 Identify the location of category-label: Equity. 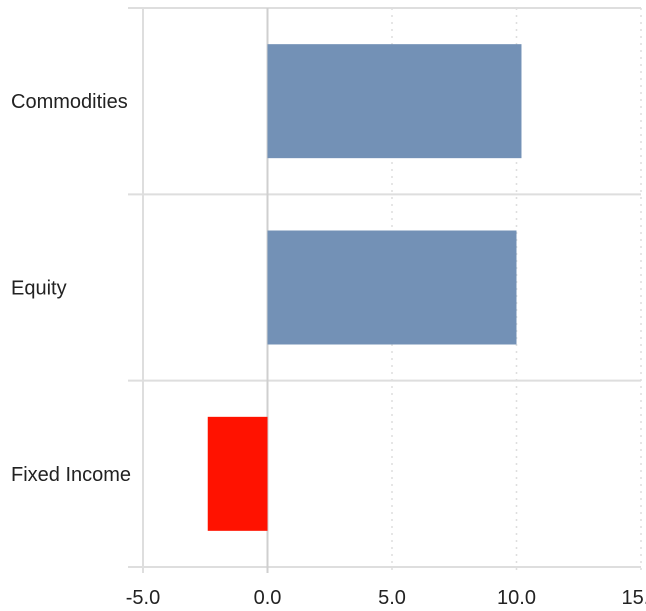
(39, 289).